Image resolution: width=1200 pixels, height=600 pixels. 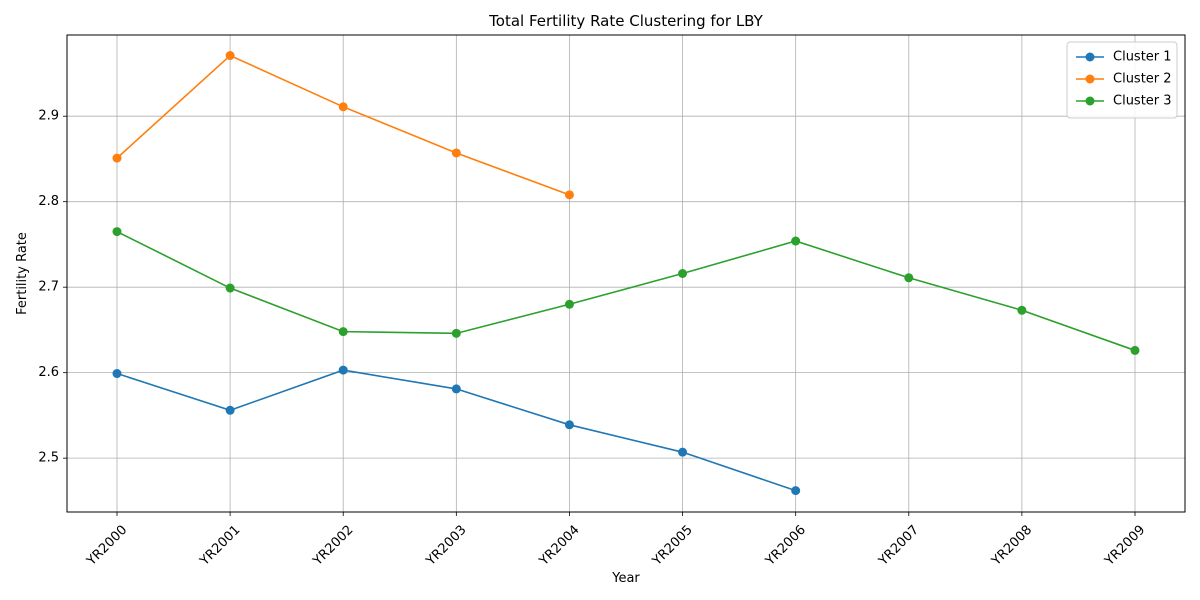 I want to click on legend-label: Cluster 3, so click(x=1142, y=101).